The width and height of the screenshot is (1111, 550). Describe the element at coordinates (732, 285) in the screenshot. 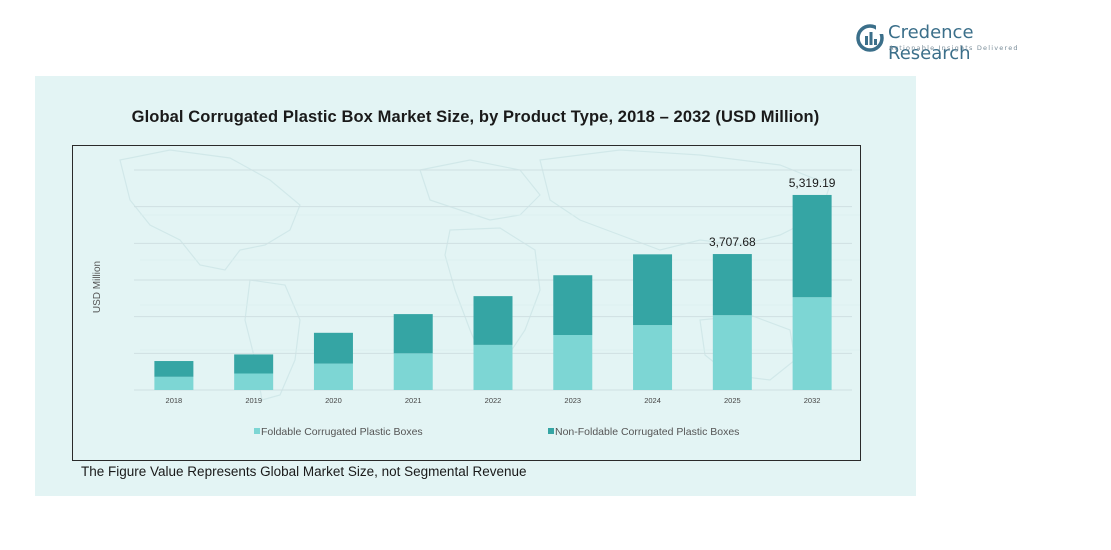

I see `bar-non-foldable-2025` at that location.